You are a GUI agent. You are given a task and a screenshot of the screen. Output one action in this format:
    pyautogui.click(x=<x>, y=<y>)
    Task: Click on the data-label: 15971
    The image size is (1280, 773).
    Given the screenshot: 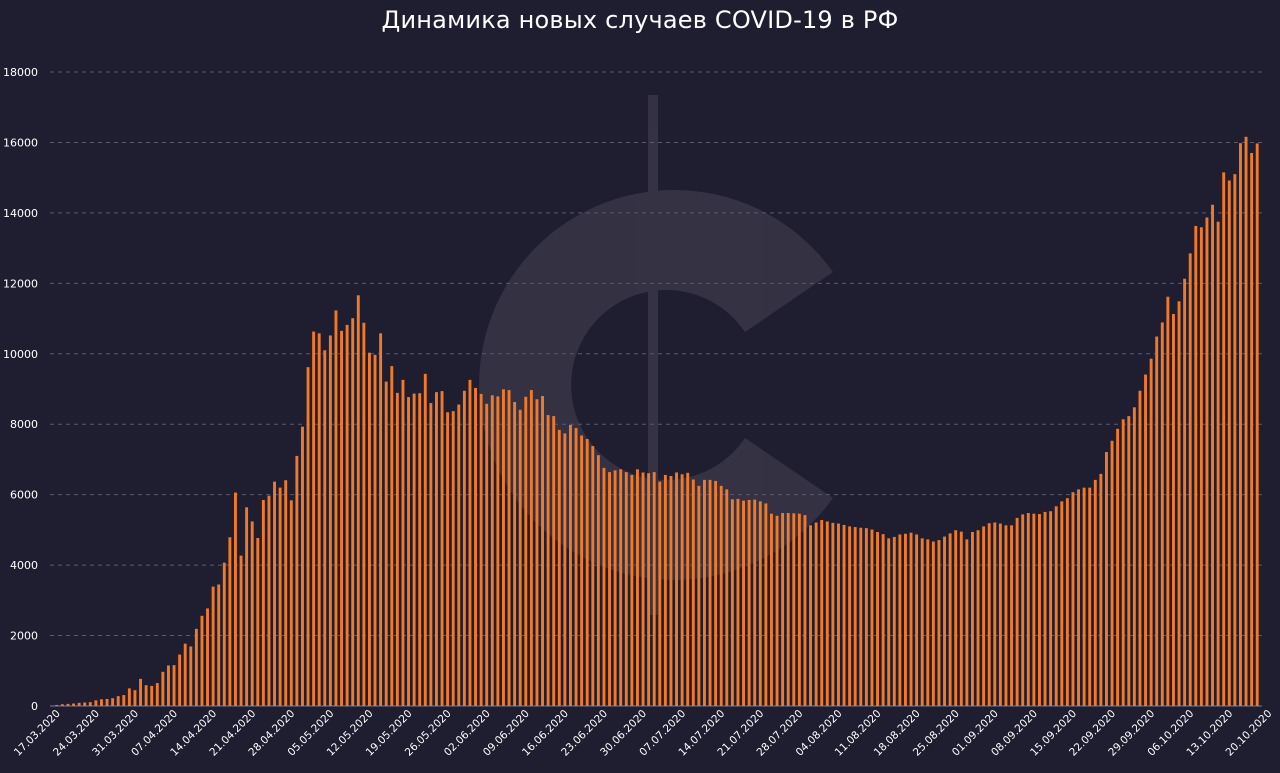 What is the action you would take?
    pyautogui.click(x=1254, y=1)
    